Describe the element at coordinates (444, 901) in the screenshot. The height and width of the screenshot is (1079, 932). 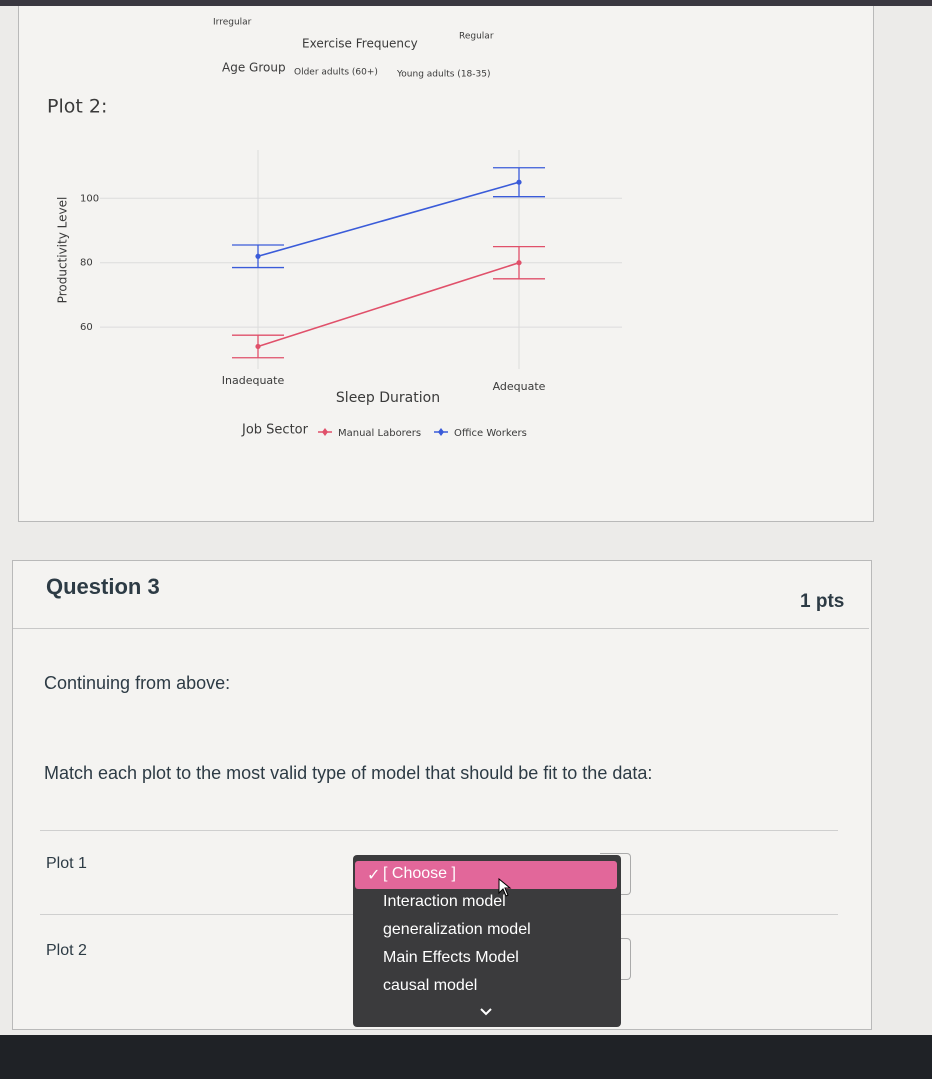
I see `dropdown-option: Interaction model` at that location.